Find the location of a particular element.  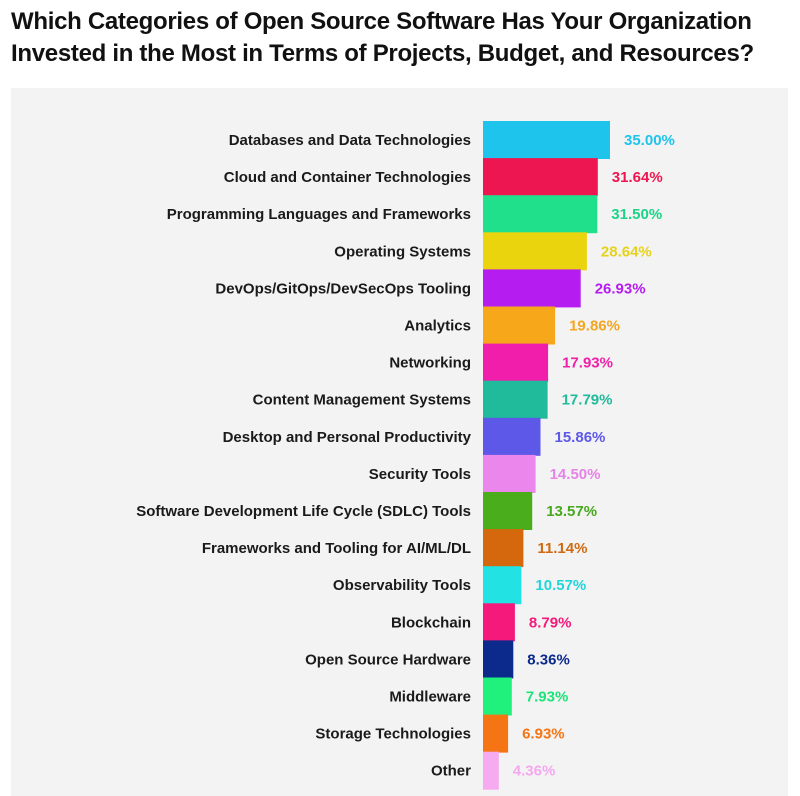

value-label: 8.79% is located at coordinates (550, 622).